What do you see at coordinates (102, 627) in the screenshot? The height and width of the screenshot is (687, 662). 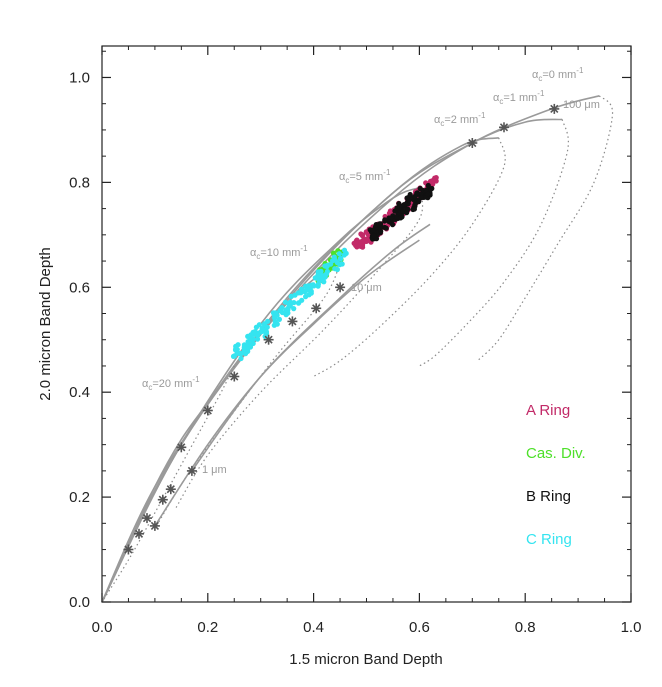 I see `x-tick-label: 0.0` at bounding box center [102, 627].